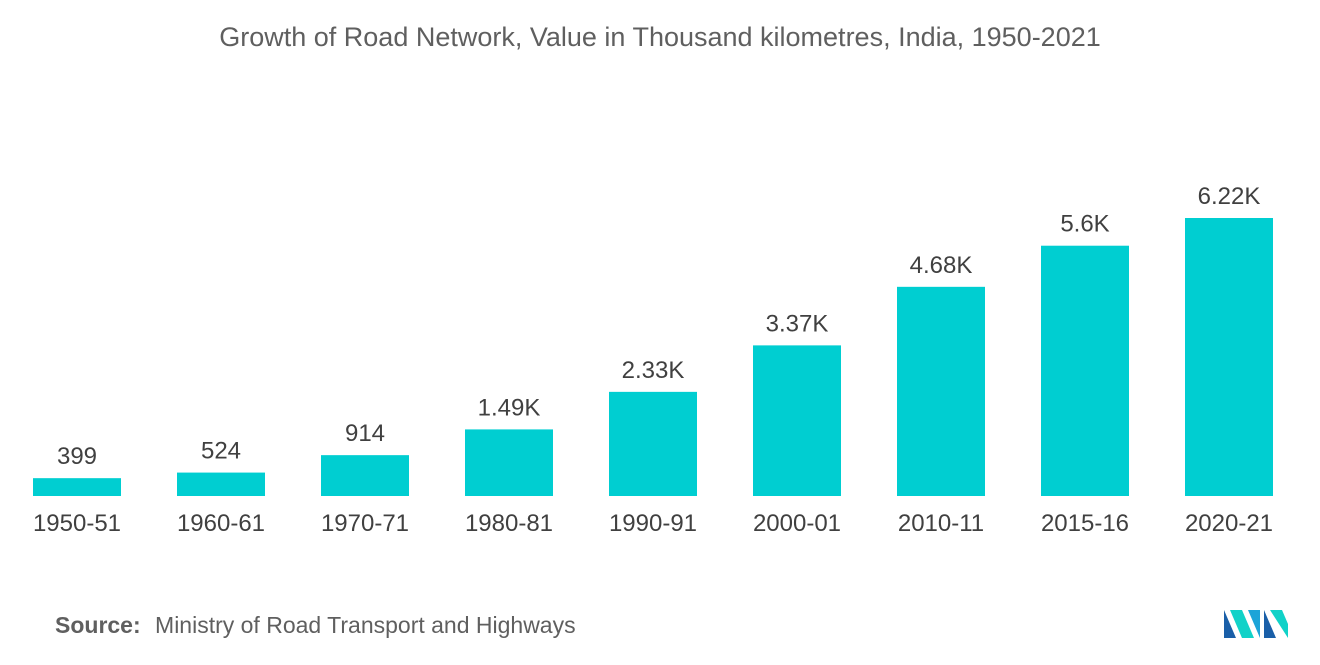 The height and width of the screenshot is (665, 1320). What do you see at coordinates (653, 370) in the screenshot?
I see `data-label-1990-91: 2.33K` at bounding box center [653, 370].